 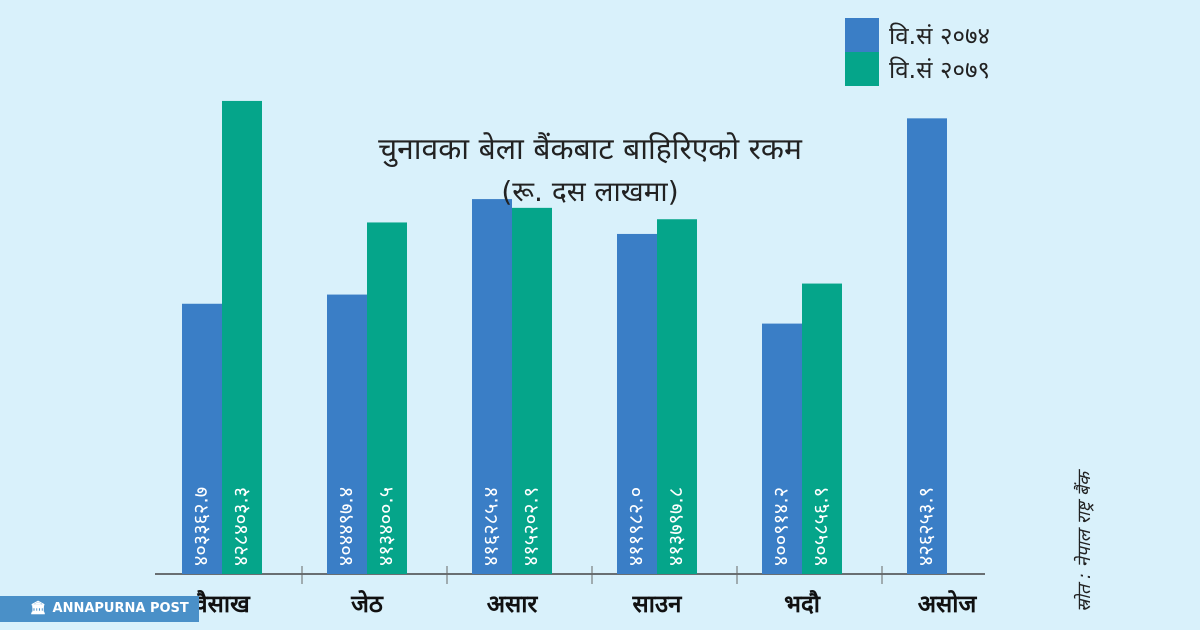 What do you see at coordinates (531, 526) in the screenshot?
I see `data-label-1-2: ४१५२०२.९` at bounding box center [531, 526].